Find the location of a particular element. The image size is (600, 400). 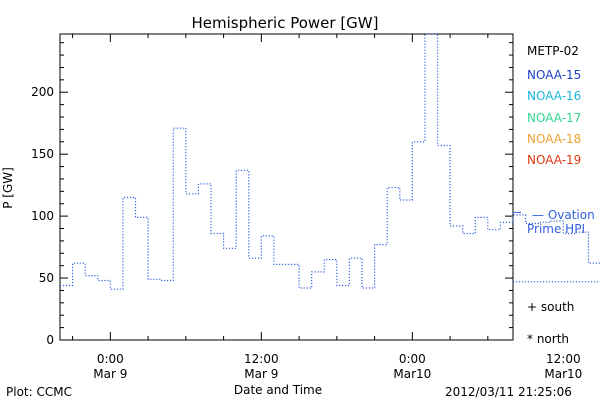

plot-timestamp: 2012/03/11 21:25:06 is located at coordinates (508, 392).